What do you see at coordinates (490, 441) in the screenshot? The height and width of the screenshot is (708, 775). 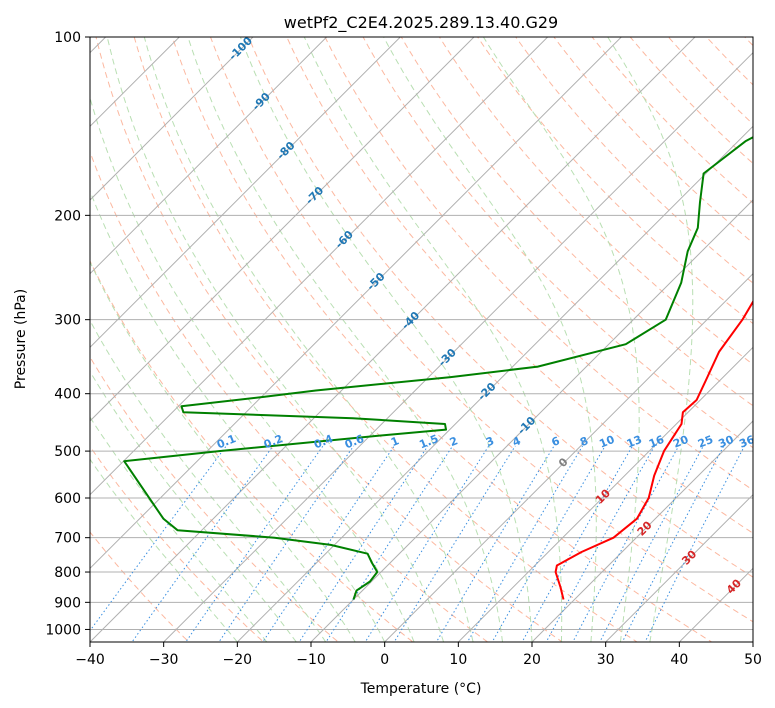 I see `mixing-ratio-label: 3` at bounding box center [490, 441].